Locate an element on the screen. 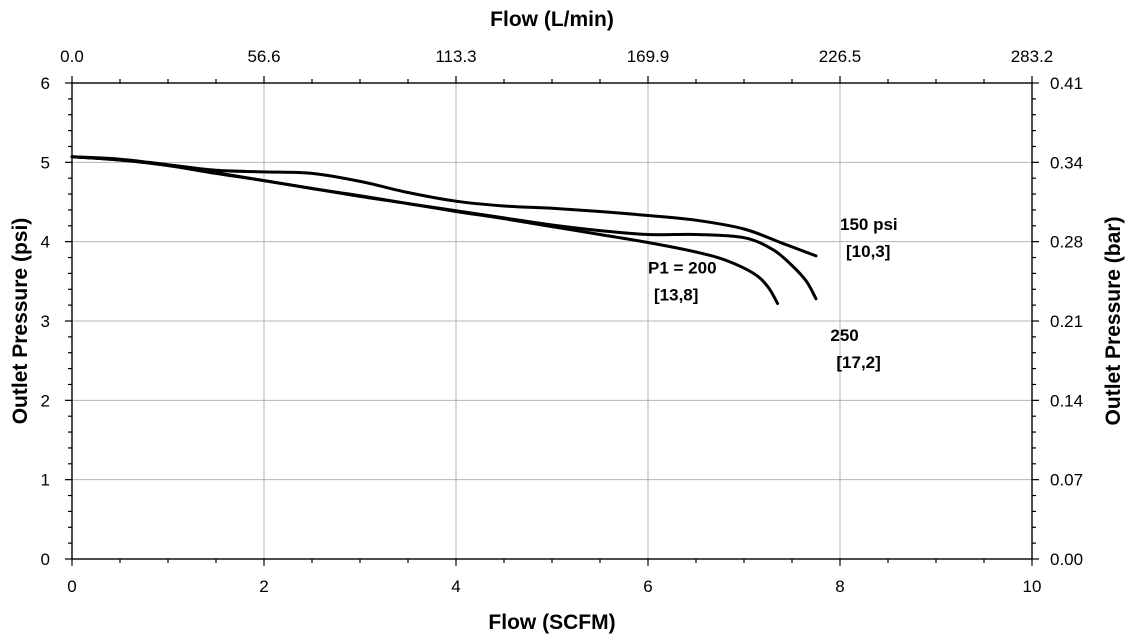 This screenshot has height=637, width=1129. x2-tick-label: 283.2 is located at coordinates (1032, 56).